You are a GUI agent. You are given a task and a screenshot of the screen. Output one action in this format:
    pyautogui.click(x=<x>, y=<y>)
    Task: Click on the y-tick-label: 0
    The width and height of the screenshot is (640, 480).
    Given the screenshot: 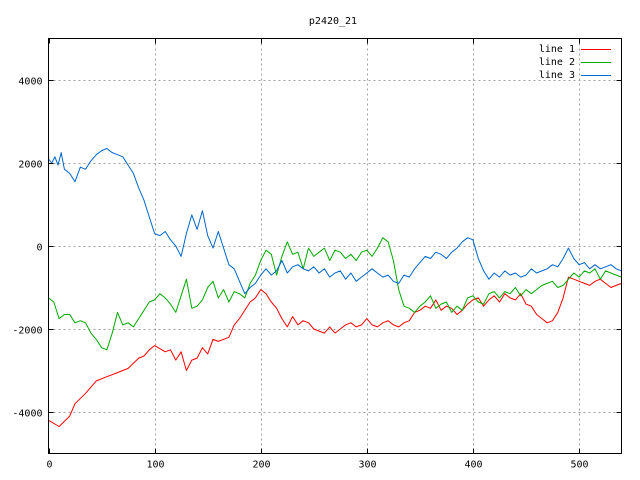 What is the action you would take?
    pyautogui.click(x=39, y=248)
    